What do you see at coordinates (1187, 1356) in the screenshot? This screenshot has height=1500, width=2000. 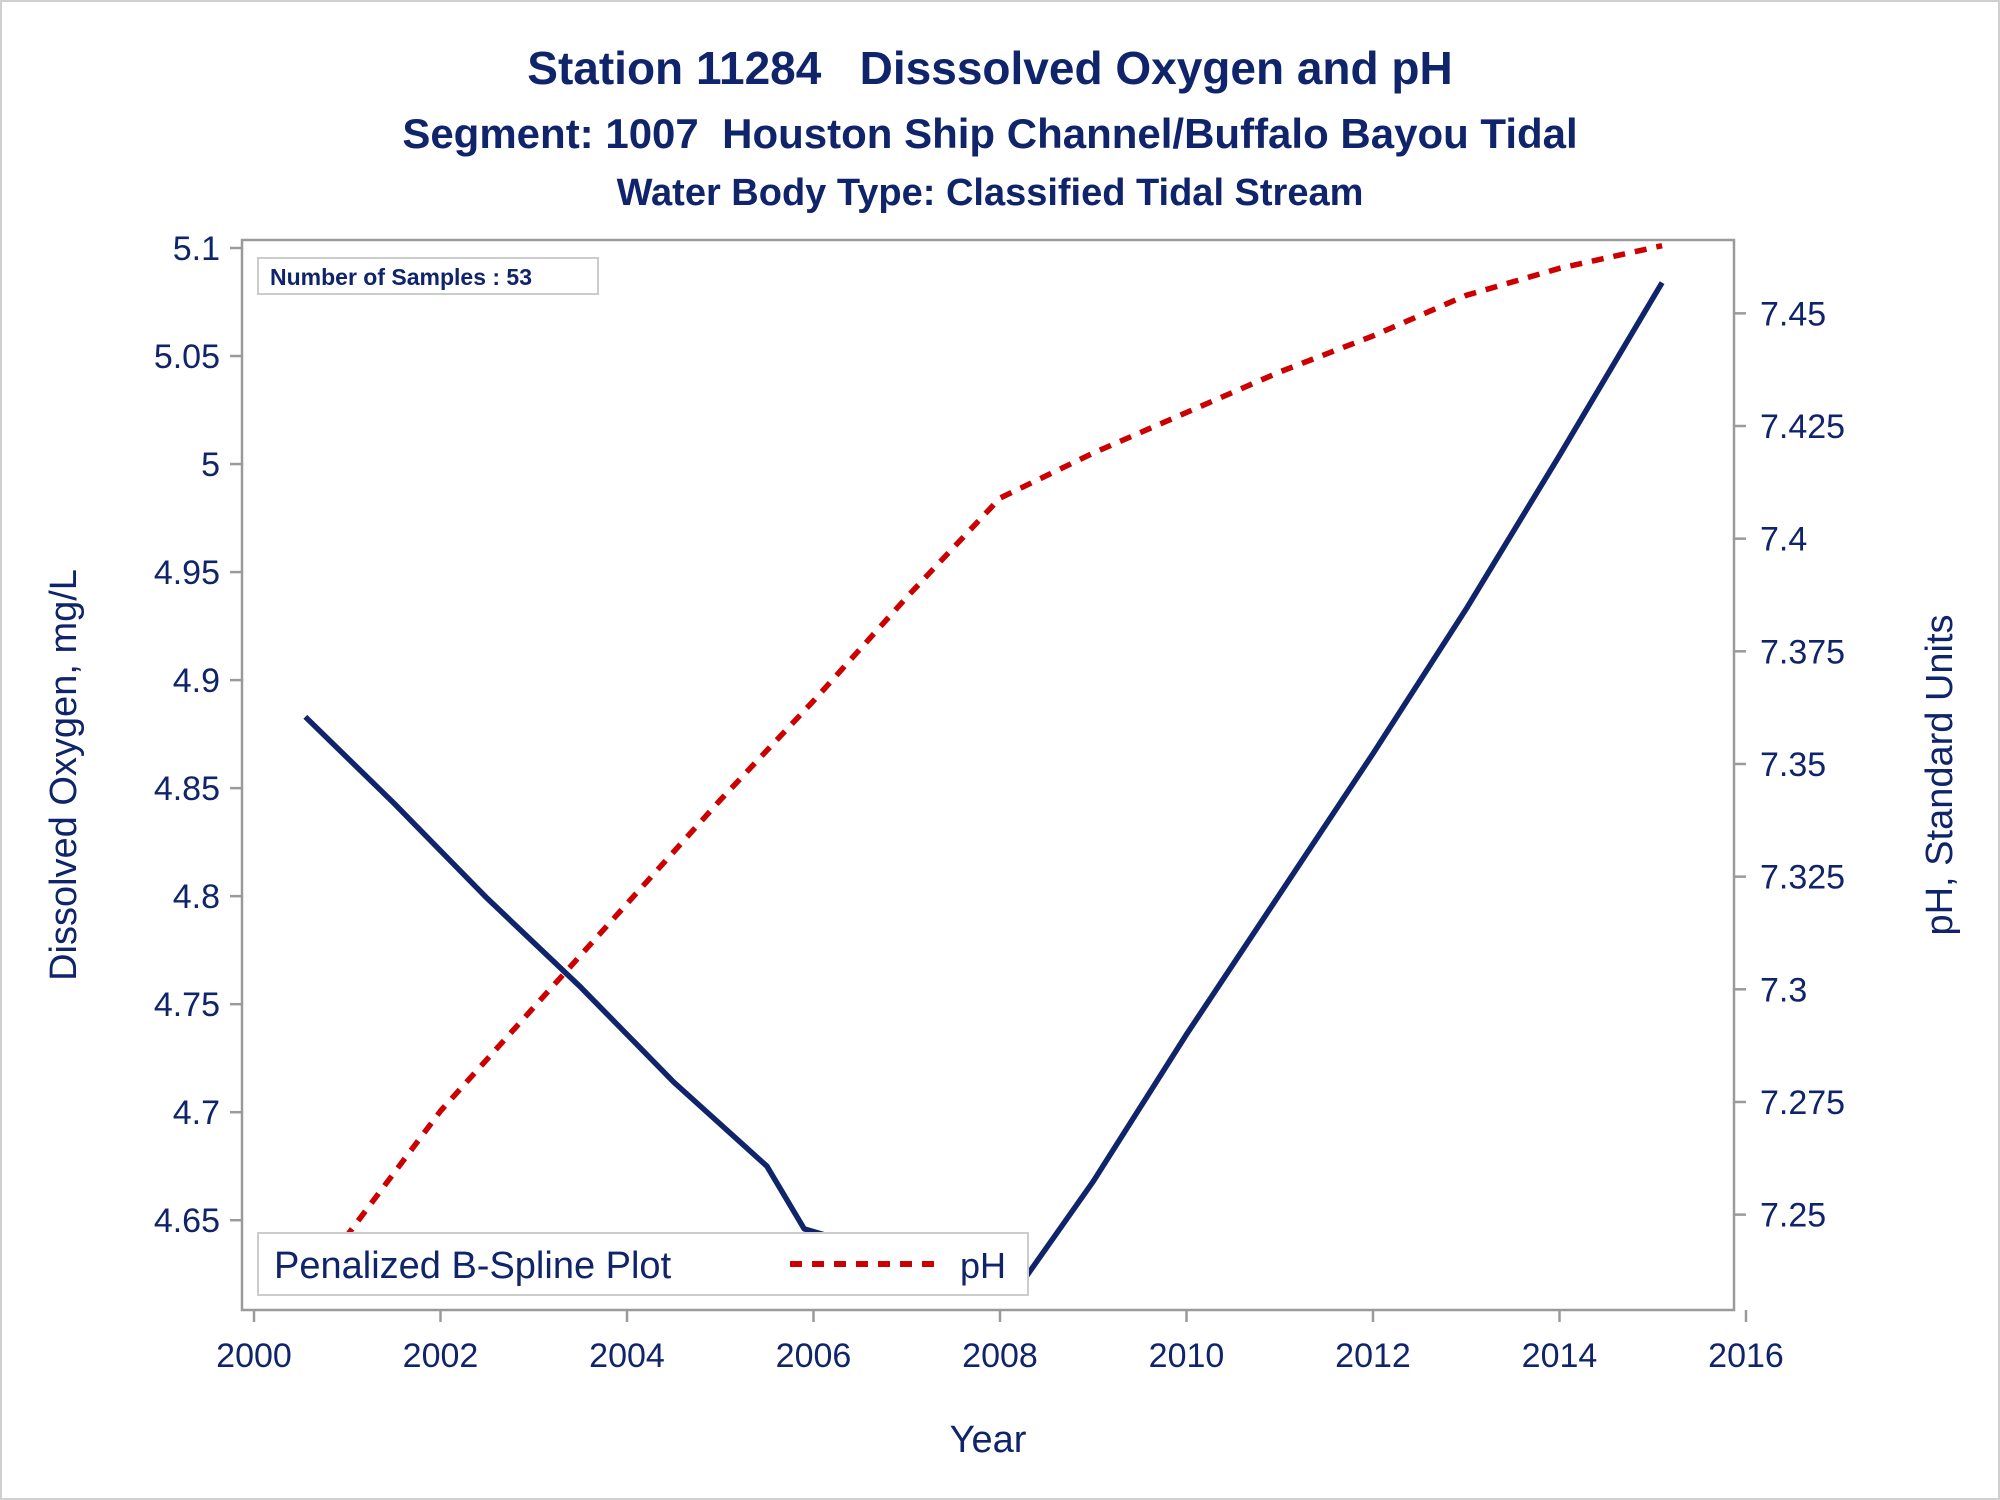 I see `x-tick-label-2010: 2010` at bounding box center [1187, 1356].